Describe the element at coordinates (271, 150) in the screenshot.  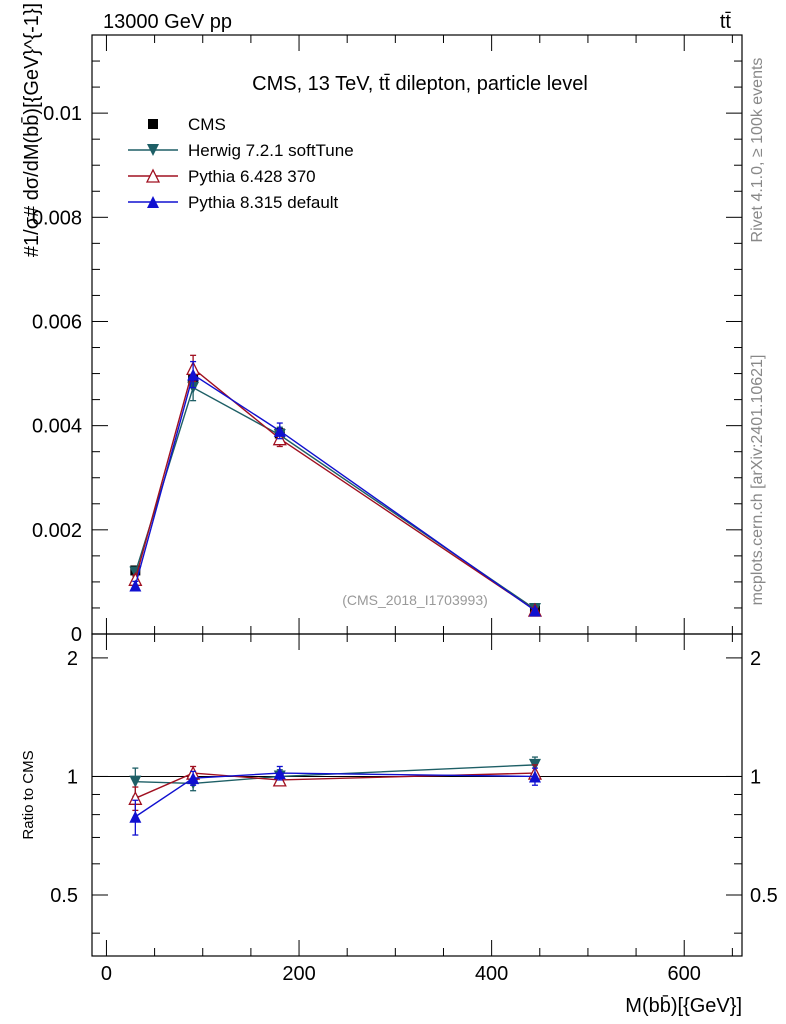
I see `legend-label: Herwig 7.2.1 softTune` at that location.